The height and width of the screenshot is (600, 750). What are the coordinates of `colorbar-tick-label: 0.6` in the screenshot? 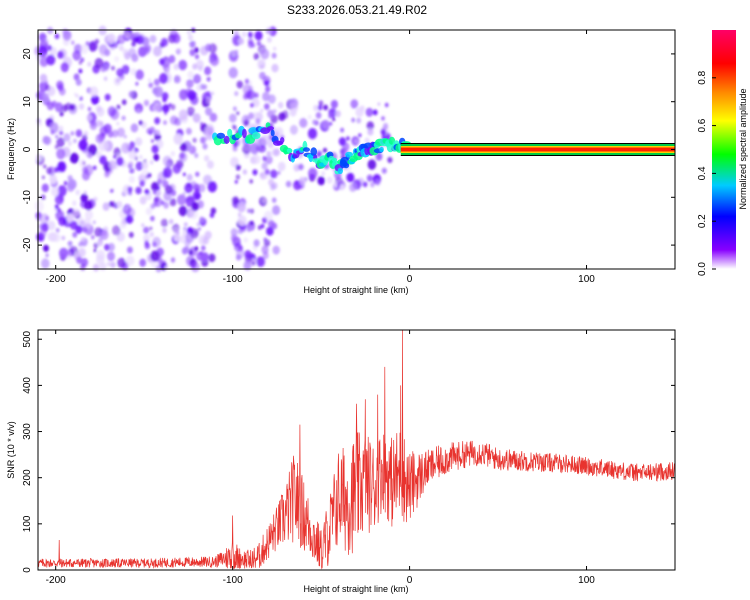 It's located at (702, 125).